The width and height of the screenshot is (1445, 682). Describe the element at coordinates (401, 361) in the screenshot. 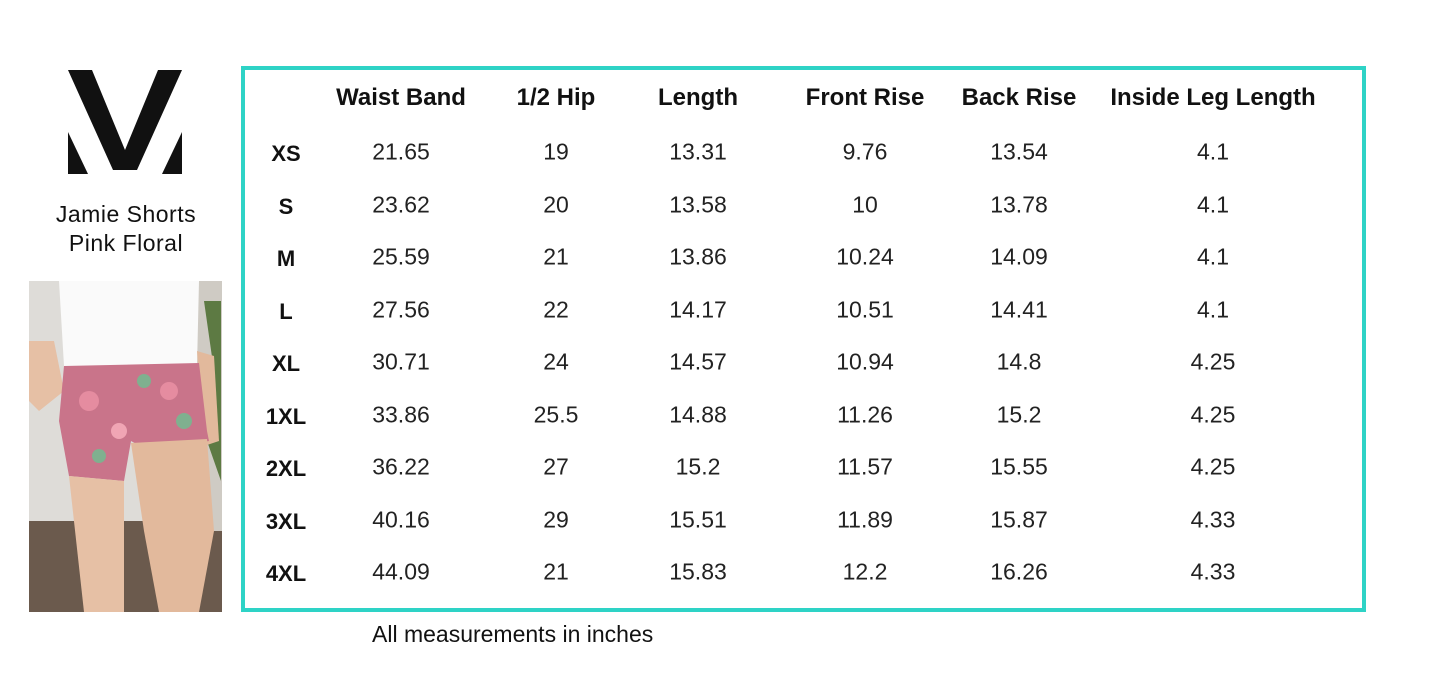

I see `measurement: 30.71` at that location.